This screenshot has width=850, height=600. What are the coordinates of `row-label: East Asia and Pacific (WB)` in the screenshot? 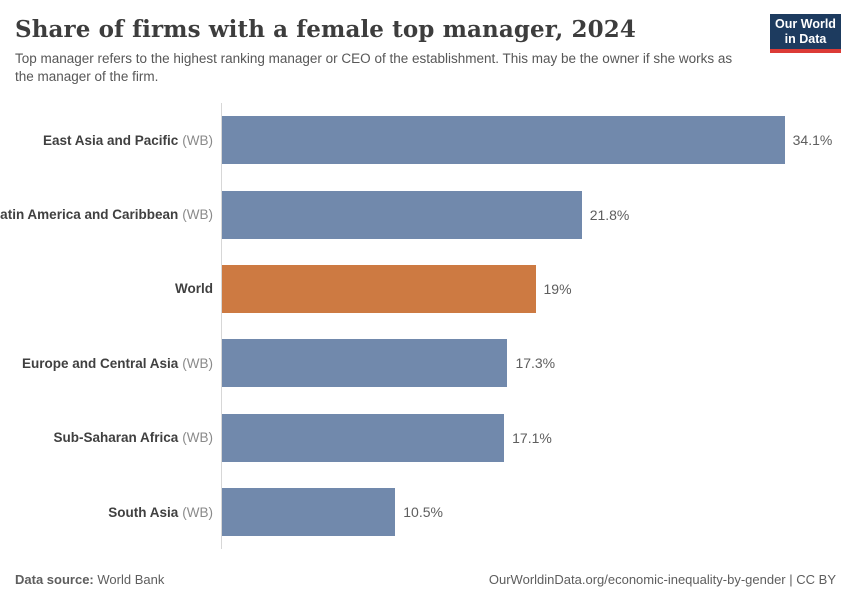 It's located at (110, 140).